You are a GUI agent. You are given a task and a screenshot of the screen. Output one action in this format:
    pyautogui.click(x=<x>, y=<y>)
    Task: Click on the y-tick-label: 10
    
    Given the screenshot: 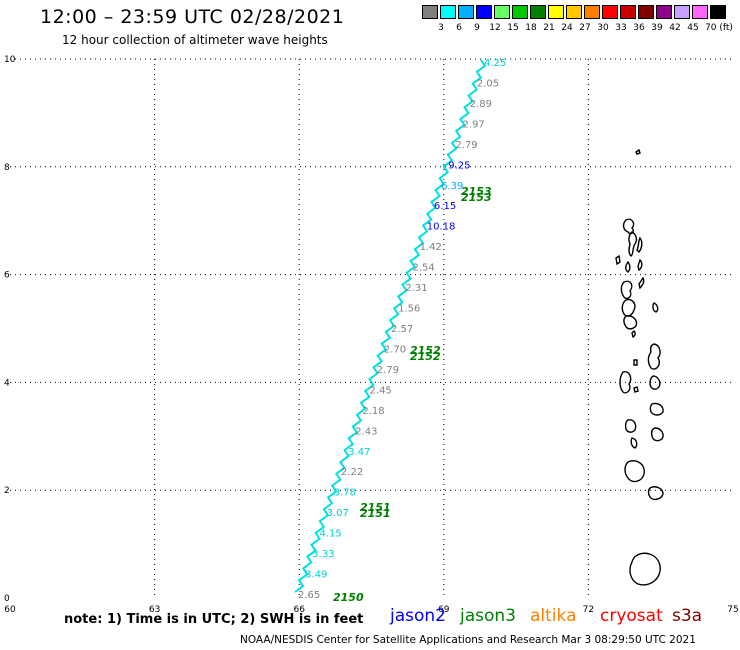 What is the action you would take?
    pyautogui.click(x=10, y=60)
    